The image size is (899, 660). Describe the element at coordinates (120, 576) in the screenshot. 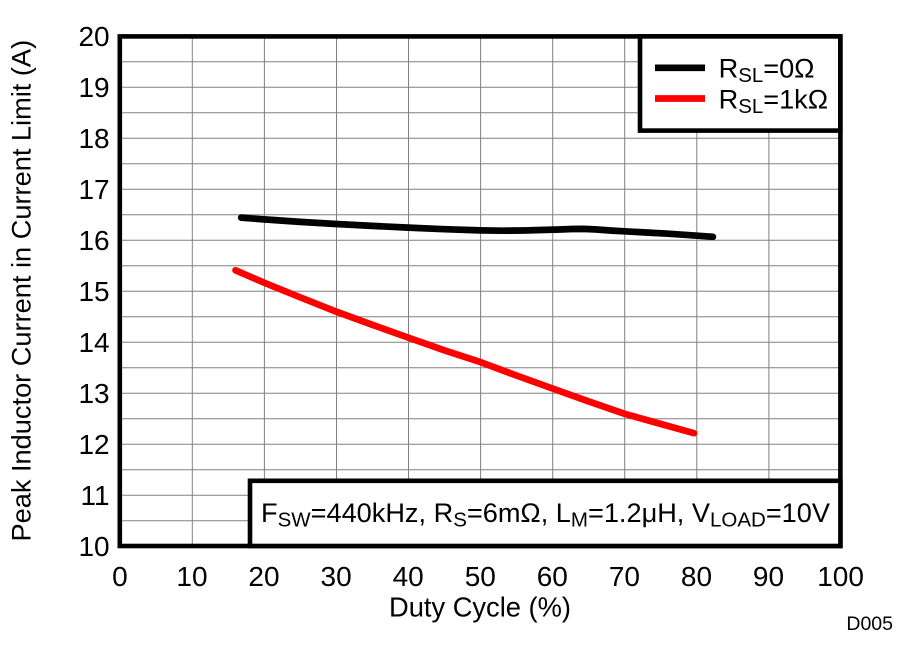

I see `svg-text: 0` at that location.